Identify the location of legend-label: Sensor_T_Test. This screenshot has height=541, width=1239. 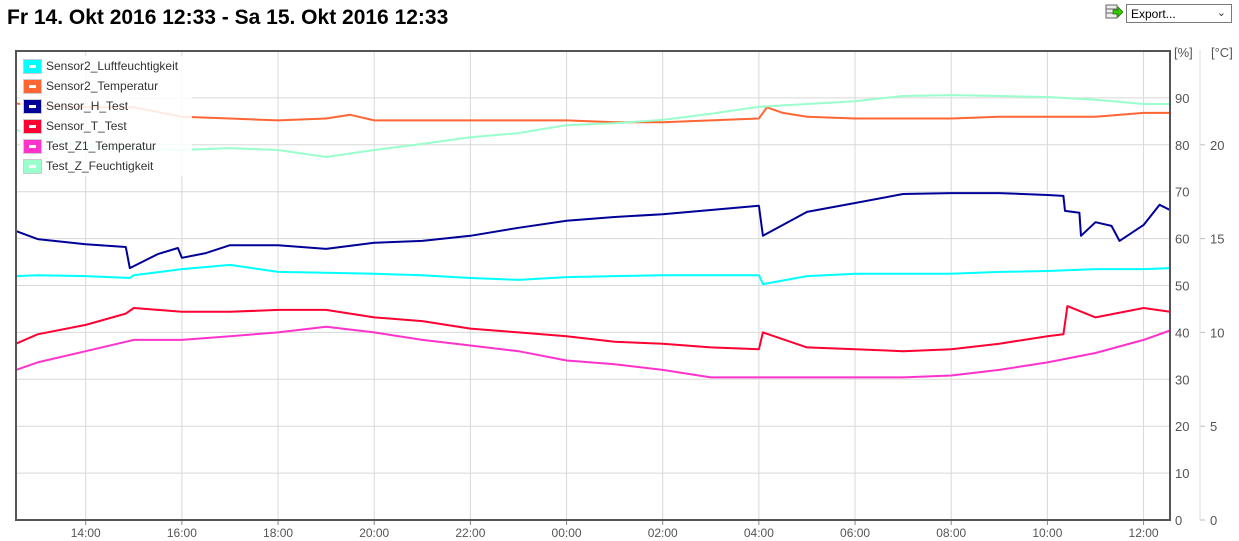
(86, 126).